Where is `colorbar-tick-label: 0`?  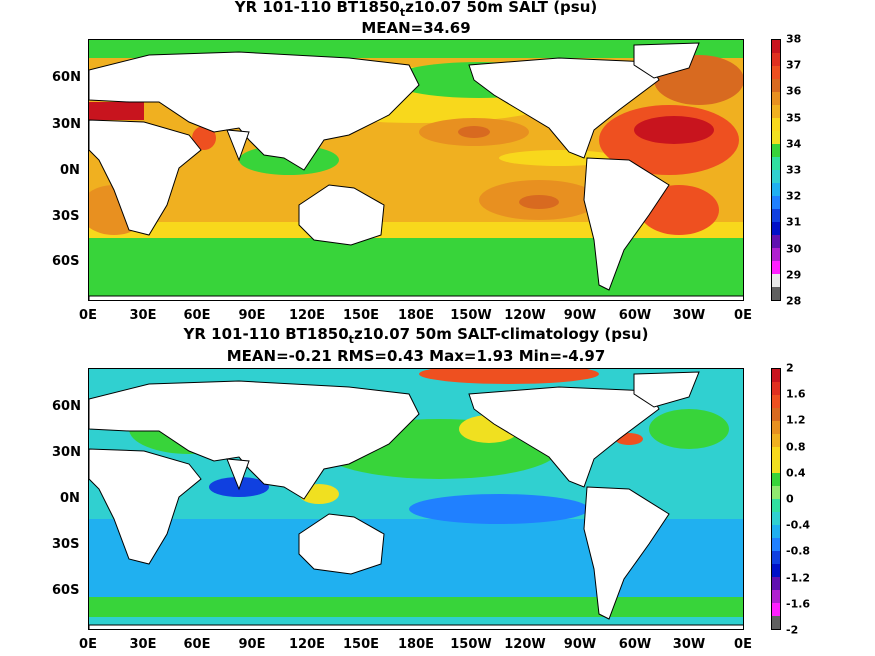
colorbar-tick-label: 0 is located at coordinates (790, 499).